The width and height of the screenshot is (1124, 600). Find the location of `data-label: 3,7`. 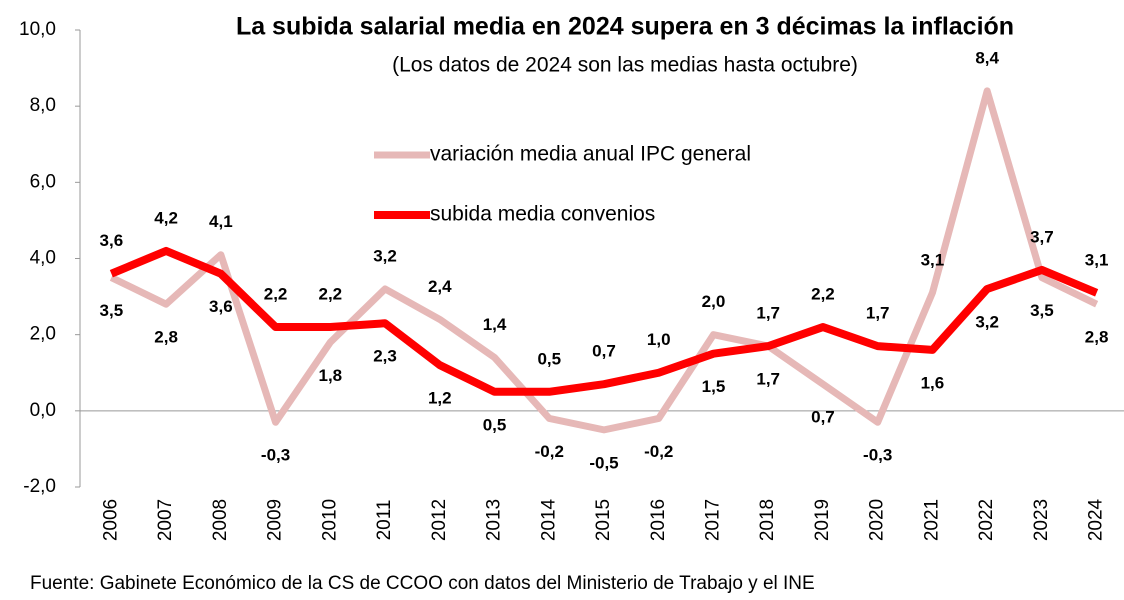

data-label: 3,7 is located at coordinates (1042, 236).